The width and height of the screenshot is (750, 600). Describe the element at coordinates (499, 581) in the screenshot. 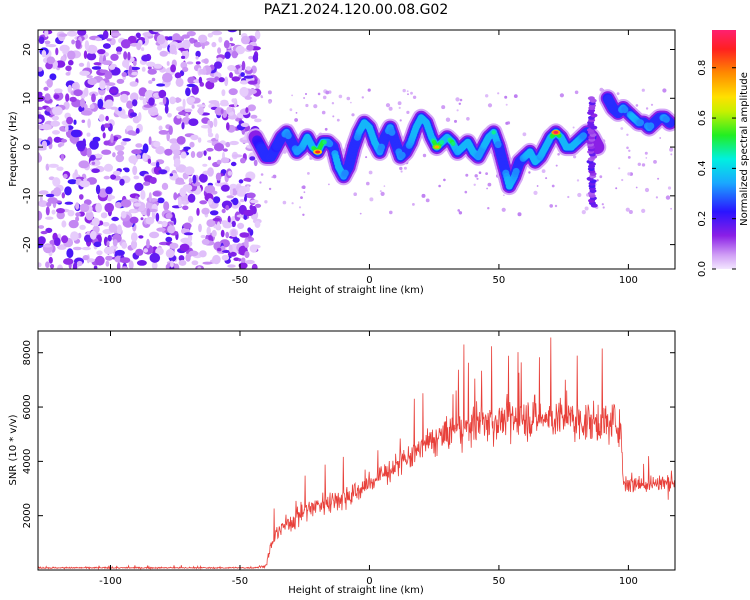

I see `snr-xtick-label: 50` at that location.